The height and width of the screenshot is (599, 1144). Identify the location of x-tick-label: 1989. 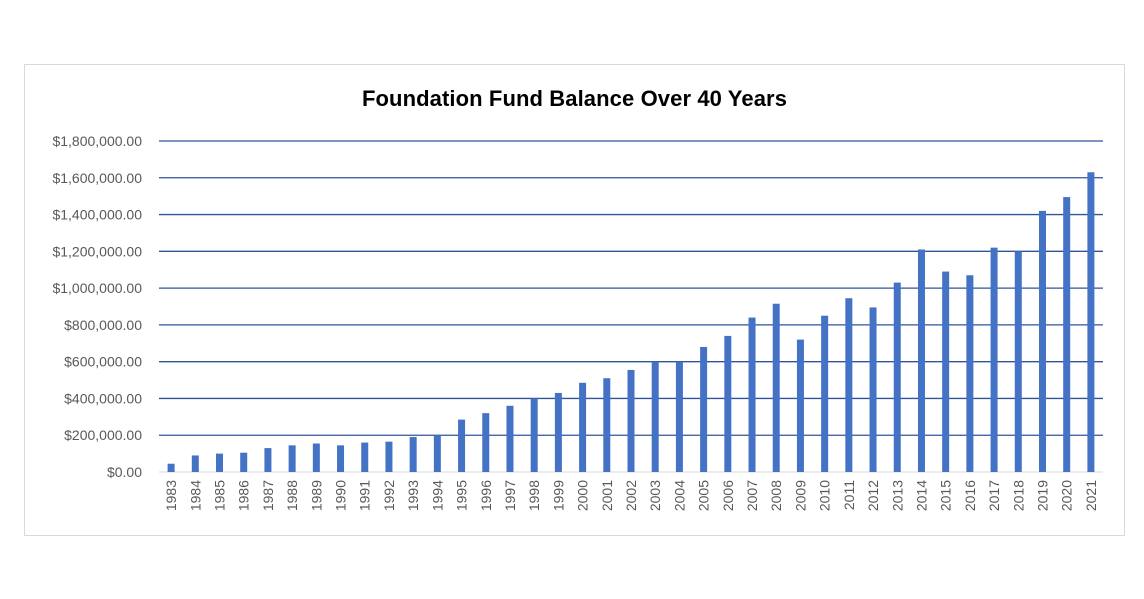
(316, 495).